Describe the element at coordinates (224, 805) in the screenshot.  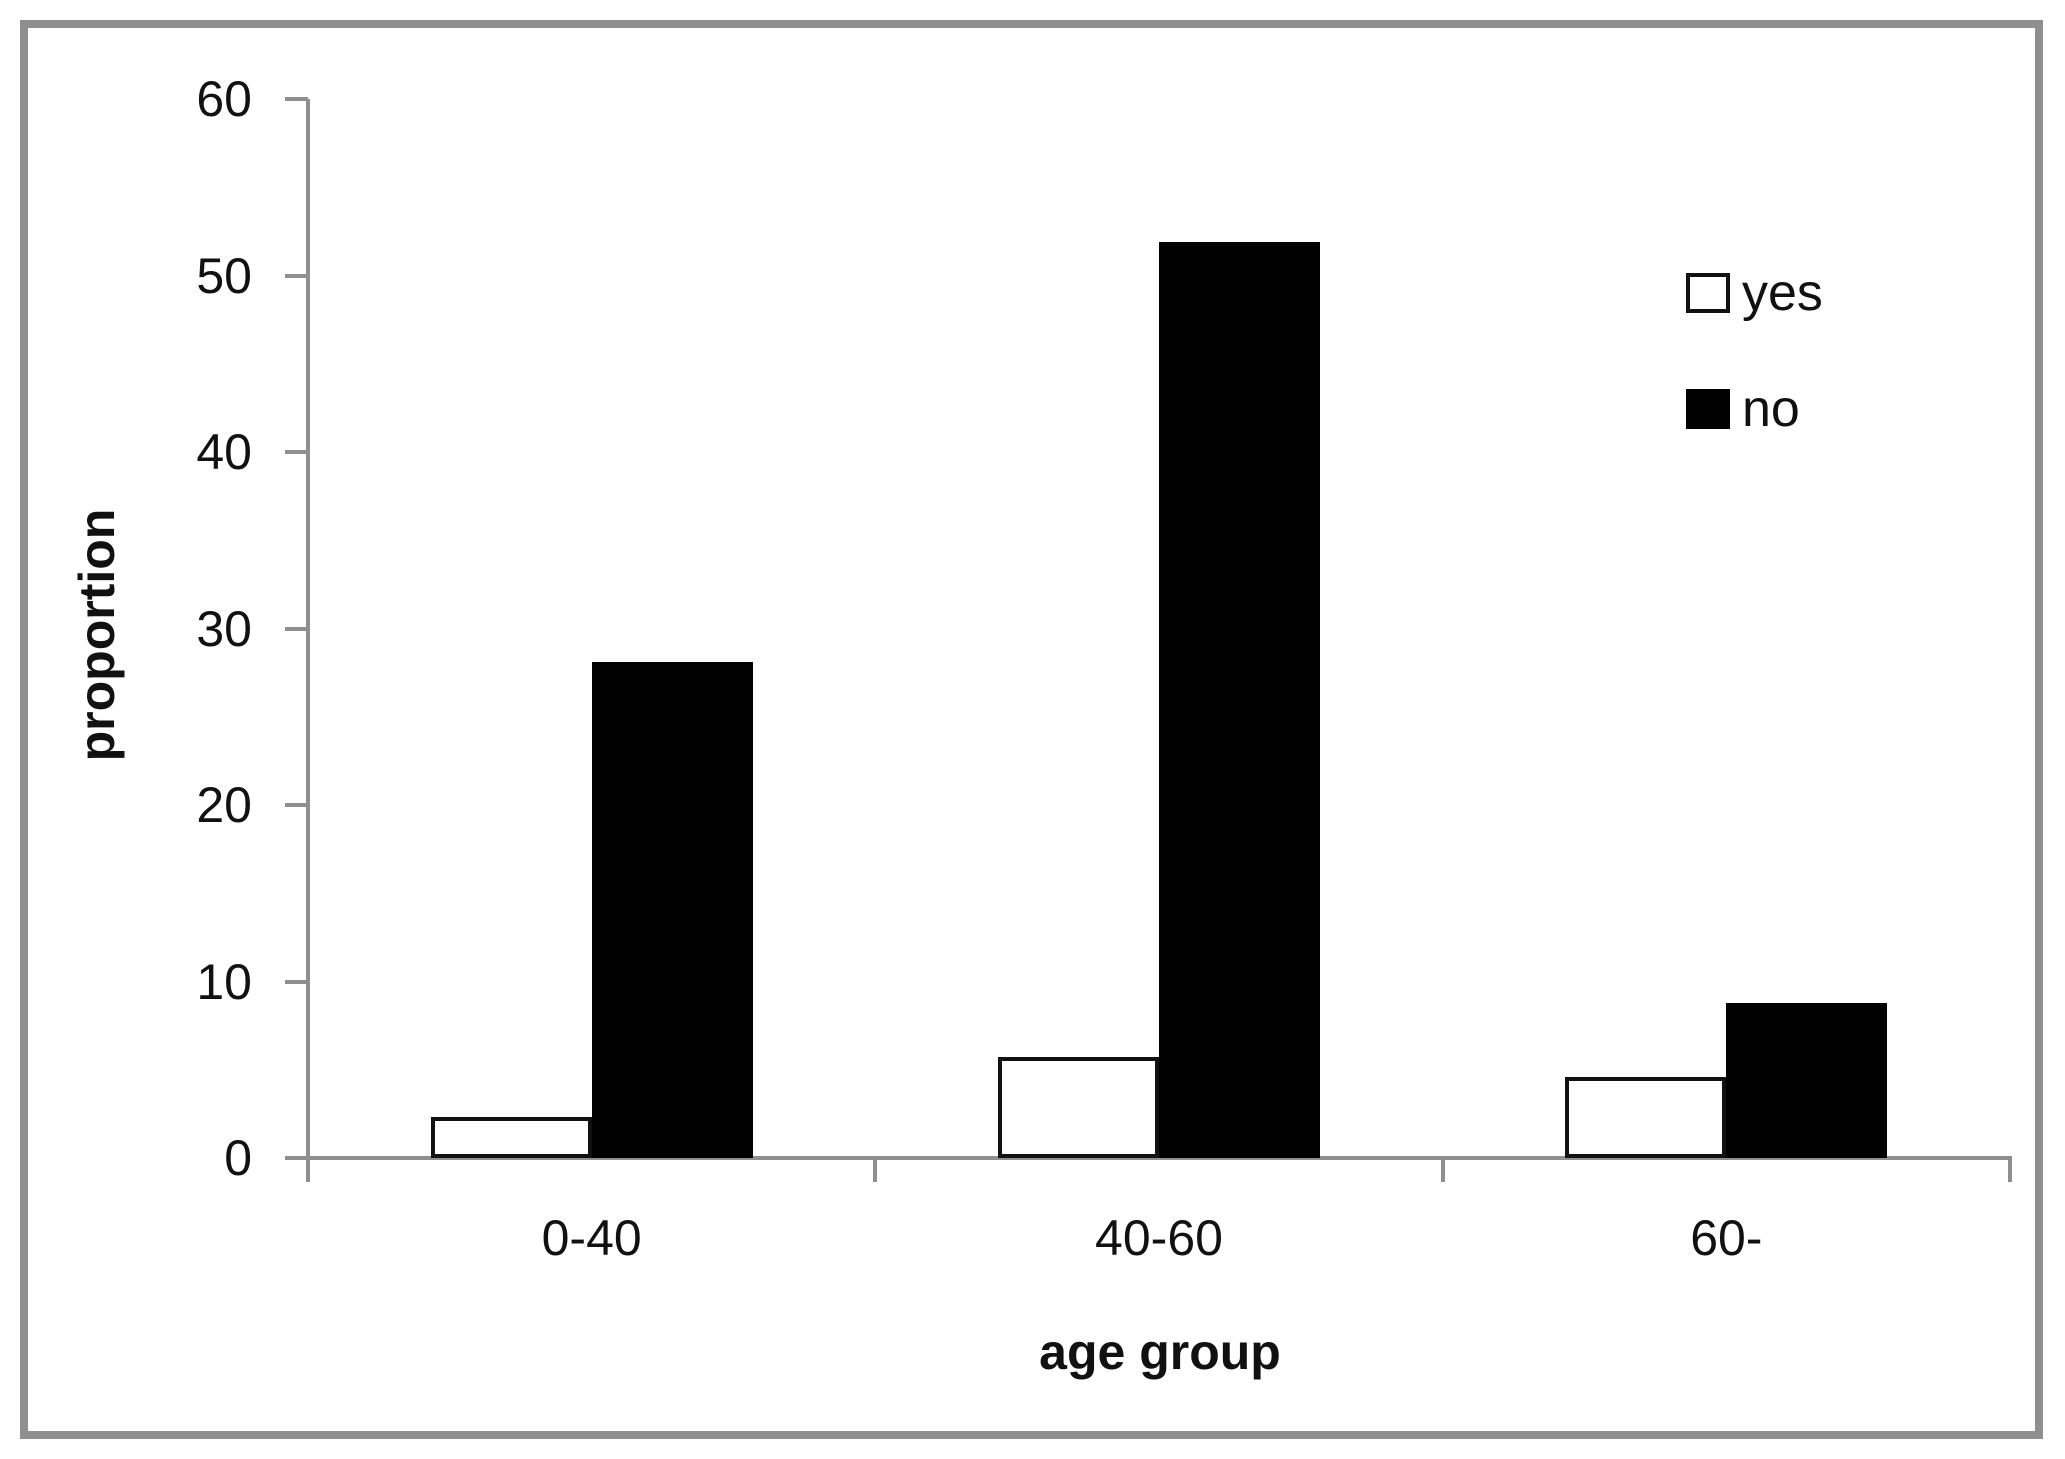
I see `y-tick-label: 20` at that location.